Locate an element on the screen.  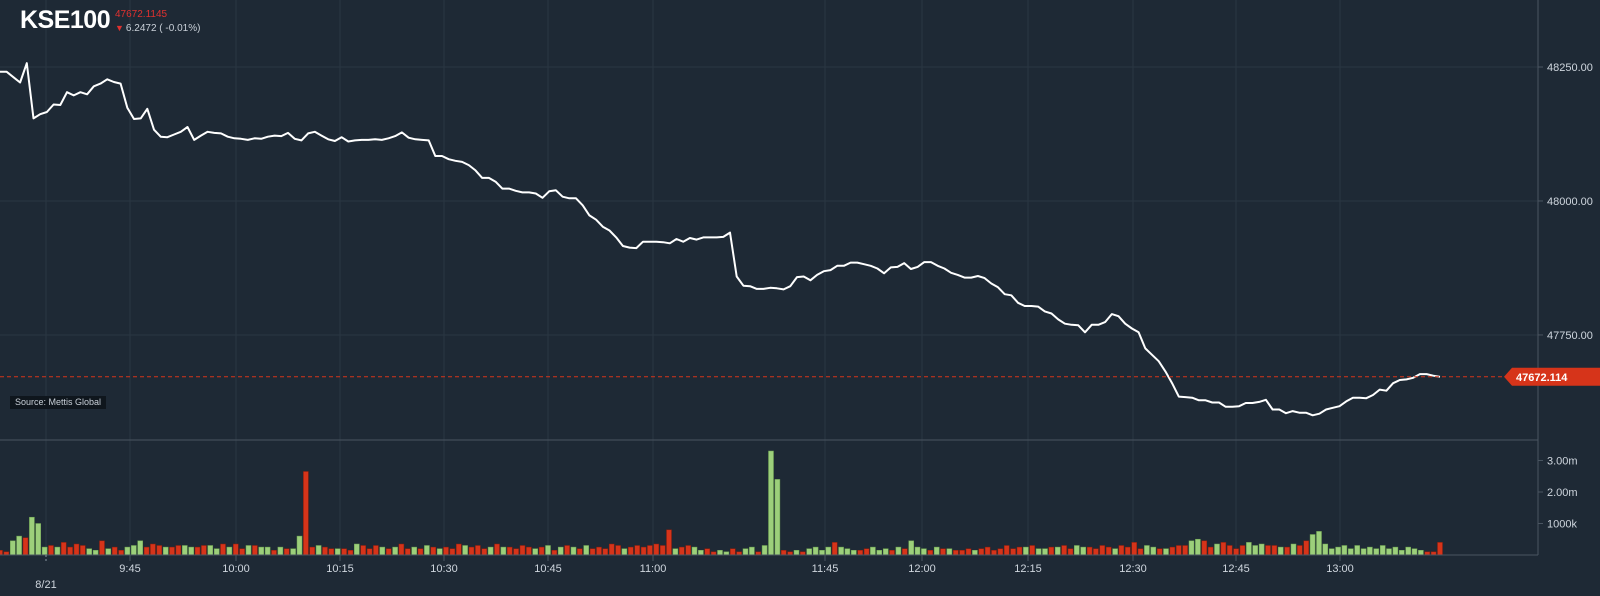
volume-tick-label: 2.00m is located at coordinates (1562, 493).